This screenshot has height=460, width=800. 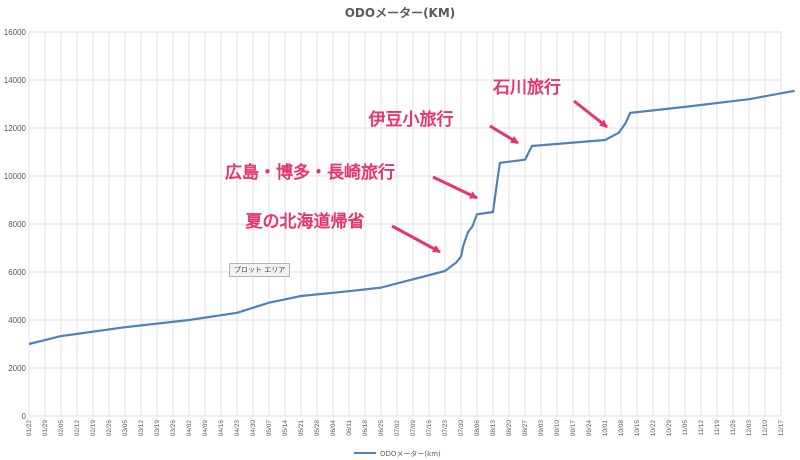 I want to click on x-tick-label: 02/26, so click(x=109, y=428).